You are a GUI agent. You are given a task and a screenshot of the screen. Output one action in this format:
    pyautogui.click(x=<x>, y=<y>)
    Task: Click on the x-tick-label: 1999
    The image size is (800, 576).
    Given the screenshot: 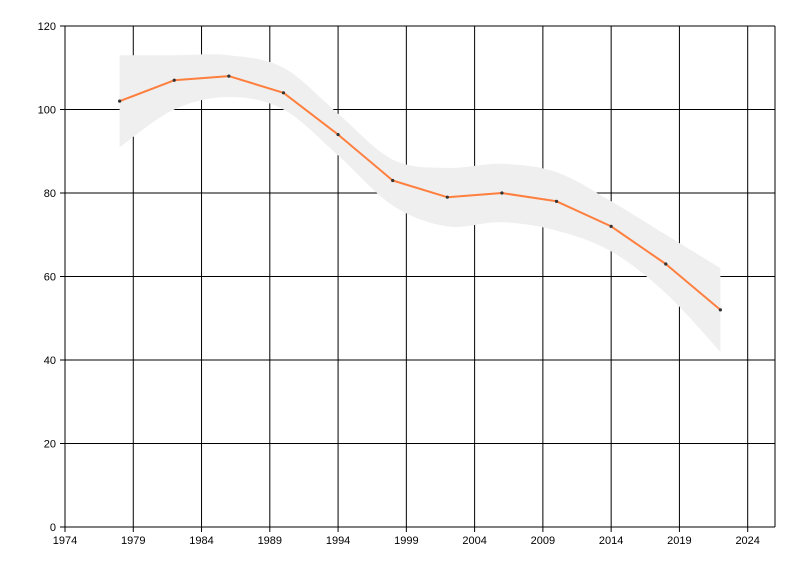 What is the action you would take?
    pyautogui.click(x=406, y=541)
    